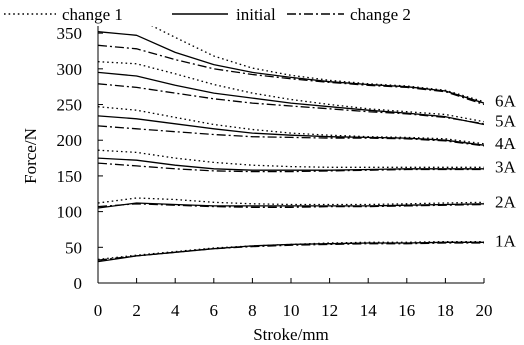 This screenshot has width=524, height=345. Describe the element at coordinates (291, 334) in the screenshot. I see `x-axis-label: Stroke/mm` at that location.